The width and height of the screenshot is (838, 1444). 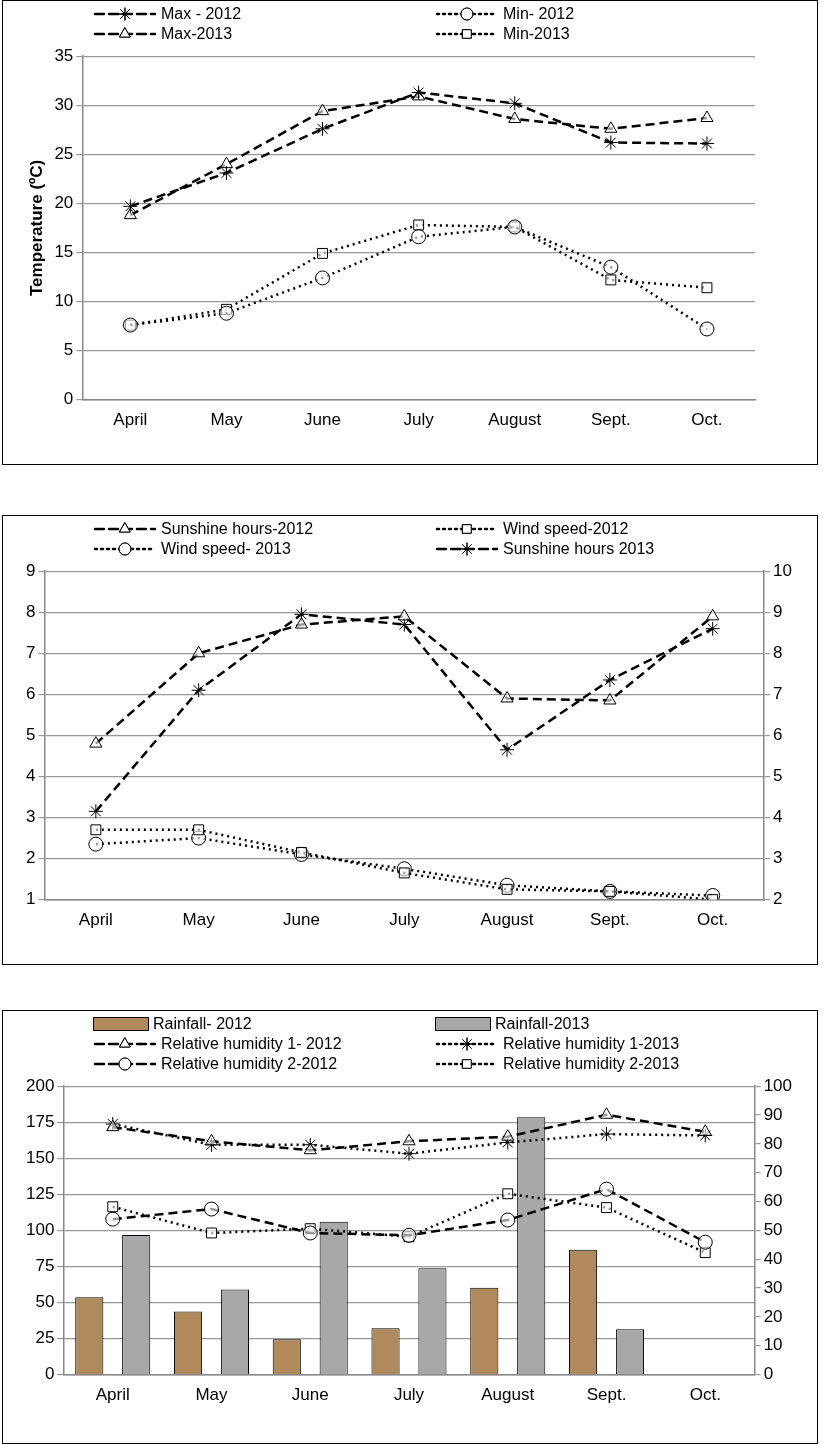 What do you see at coordinates (249, 1064) in the screenshot?
I see `legend-label: Relative humidity 2-2012` at bounding box center [249, 1064].